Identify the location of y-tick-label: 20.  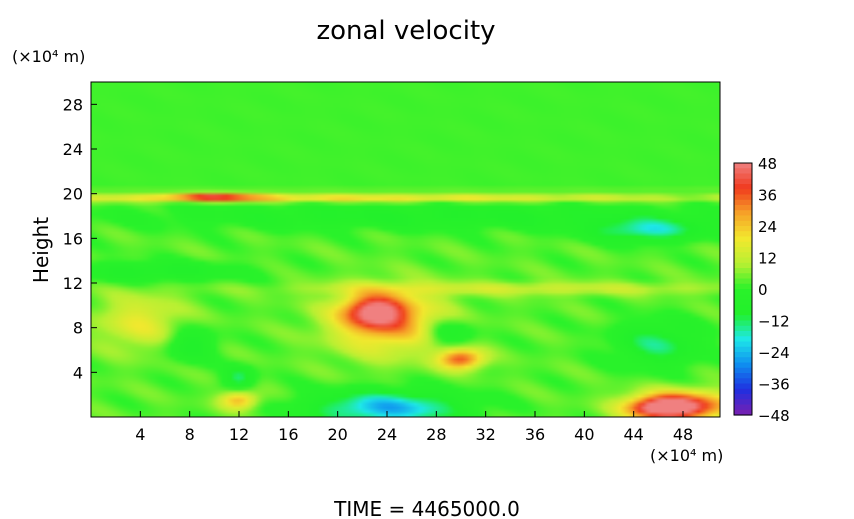
(73, 194).